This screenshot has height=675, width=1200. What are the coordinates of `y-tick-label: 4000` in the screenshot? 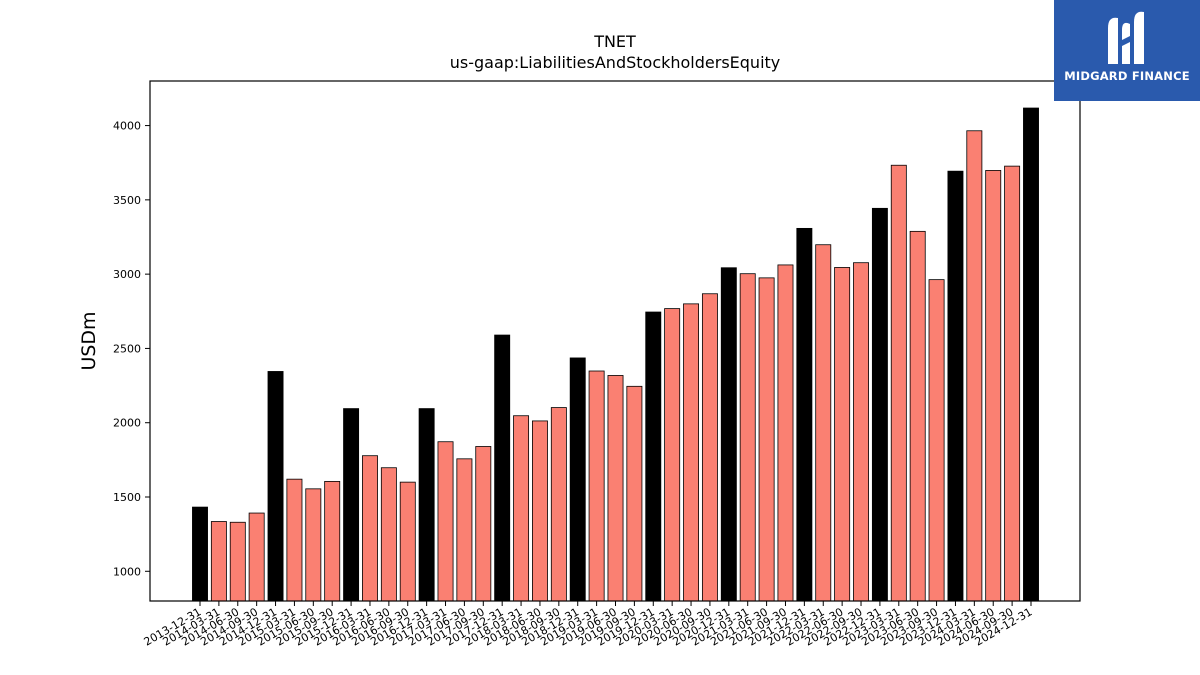 It's located at (127, 126).